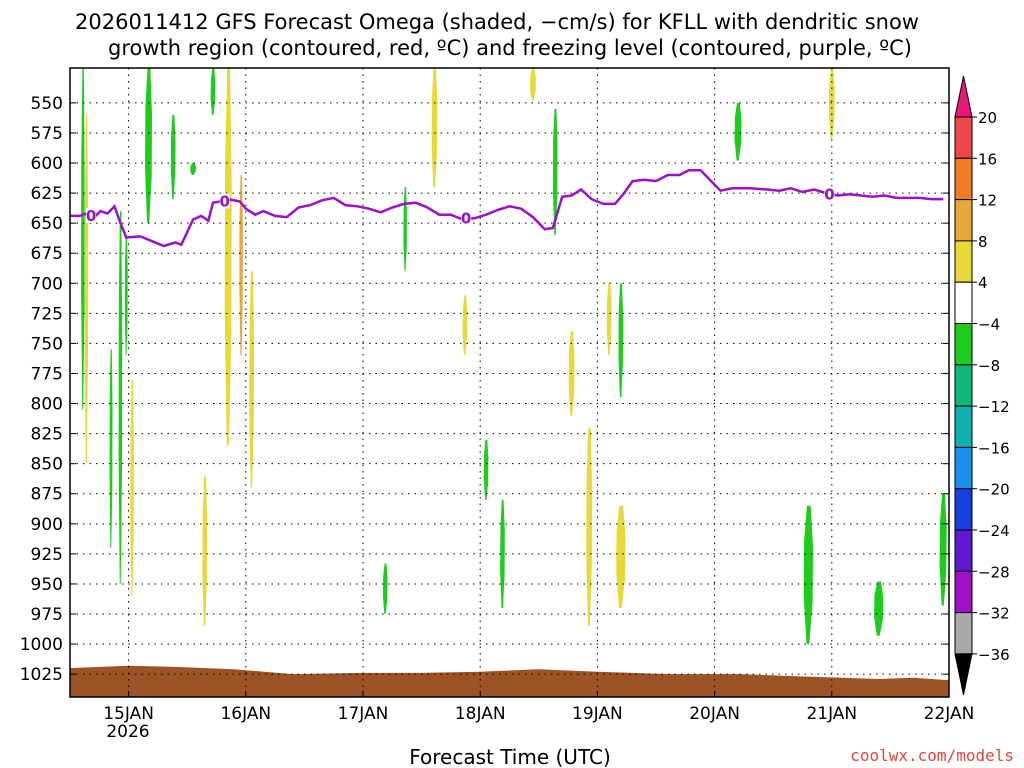  I want to click on y-tick-label-1000: 1000, so click(41, 645).